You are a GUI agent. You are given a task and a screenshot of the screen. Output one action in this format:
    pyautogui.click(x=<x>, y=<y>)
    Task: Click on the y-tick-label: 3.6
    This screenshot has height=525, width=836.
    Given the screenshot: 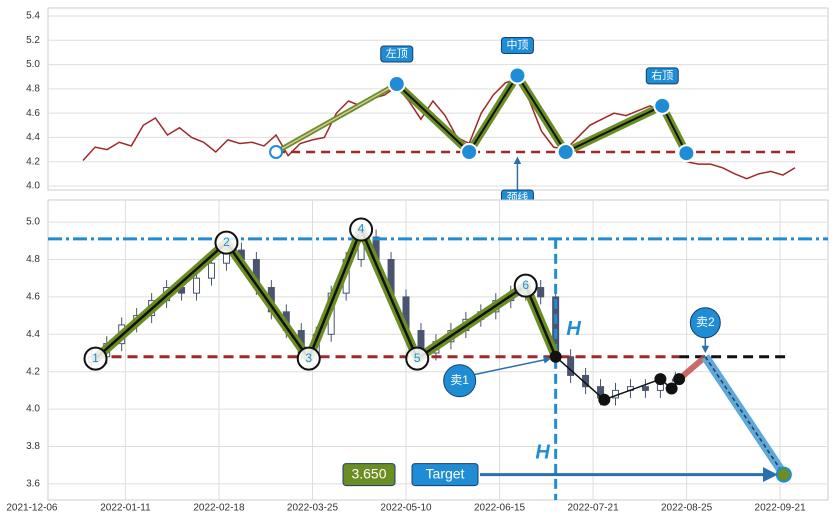 What is the action you would take?
    pyautogui.click(x=33, y=484)
    